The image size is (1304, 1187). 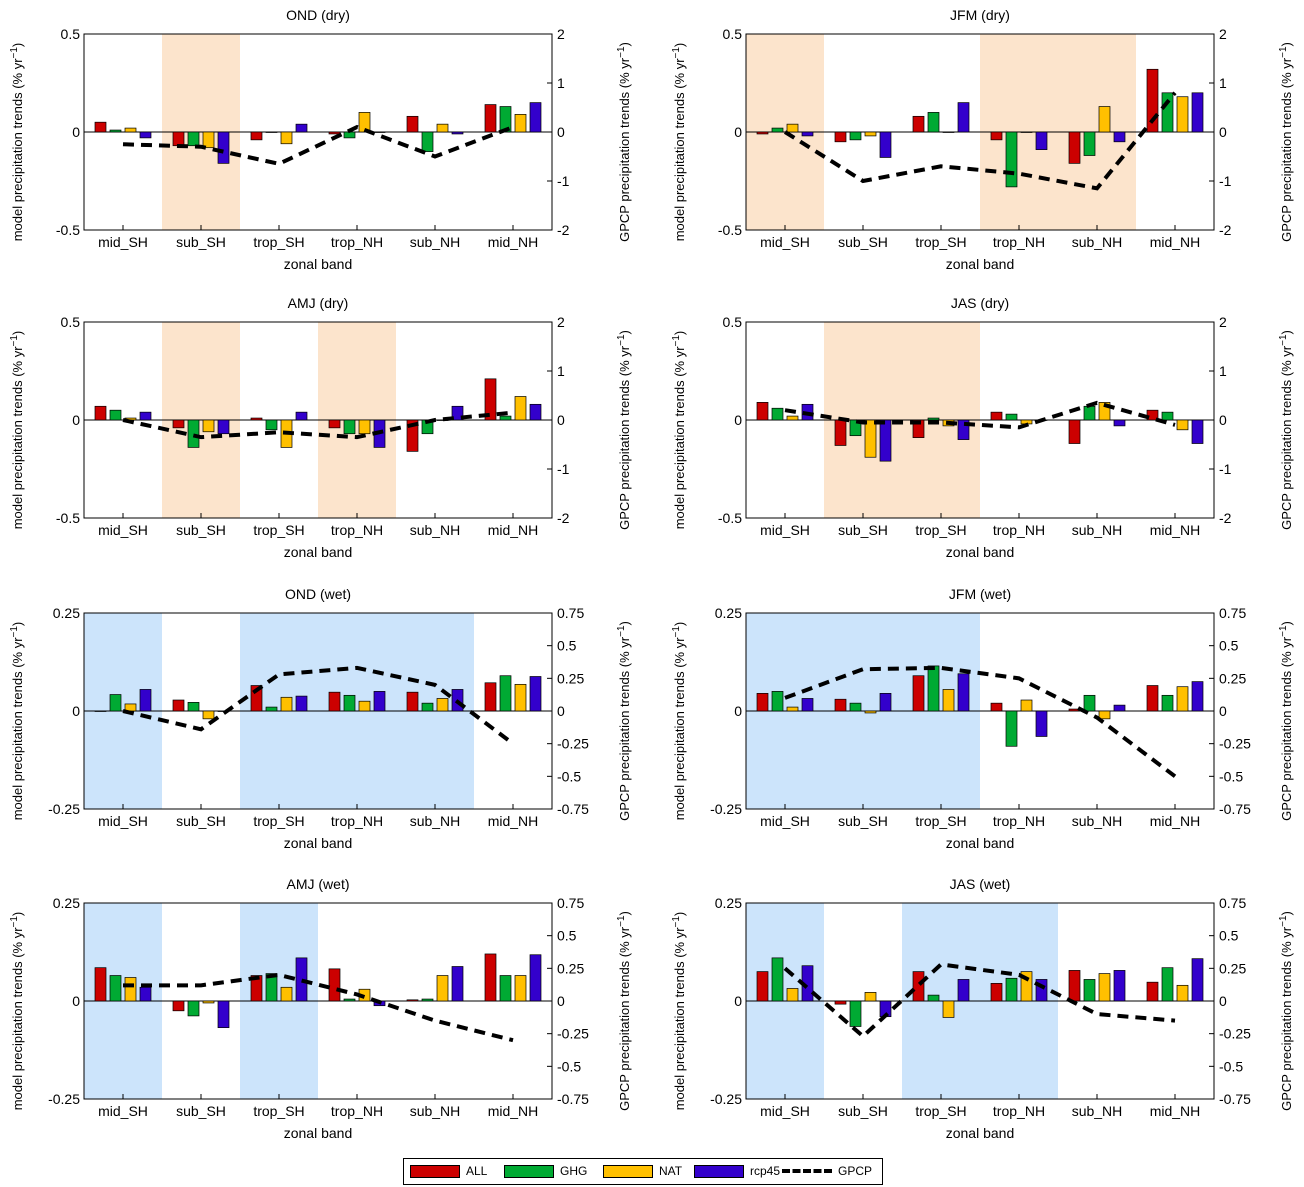 I want to click on legend-swatch-rcp45, so click(x=719, y=1171).